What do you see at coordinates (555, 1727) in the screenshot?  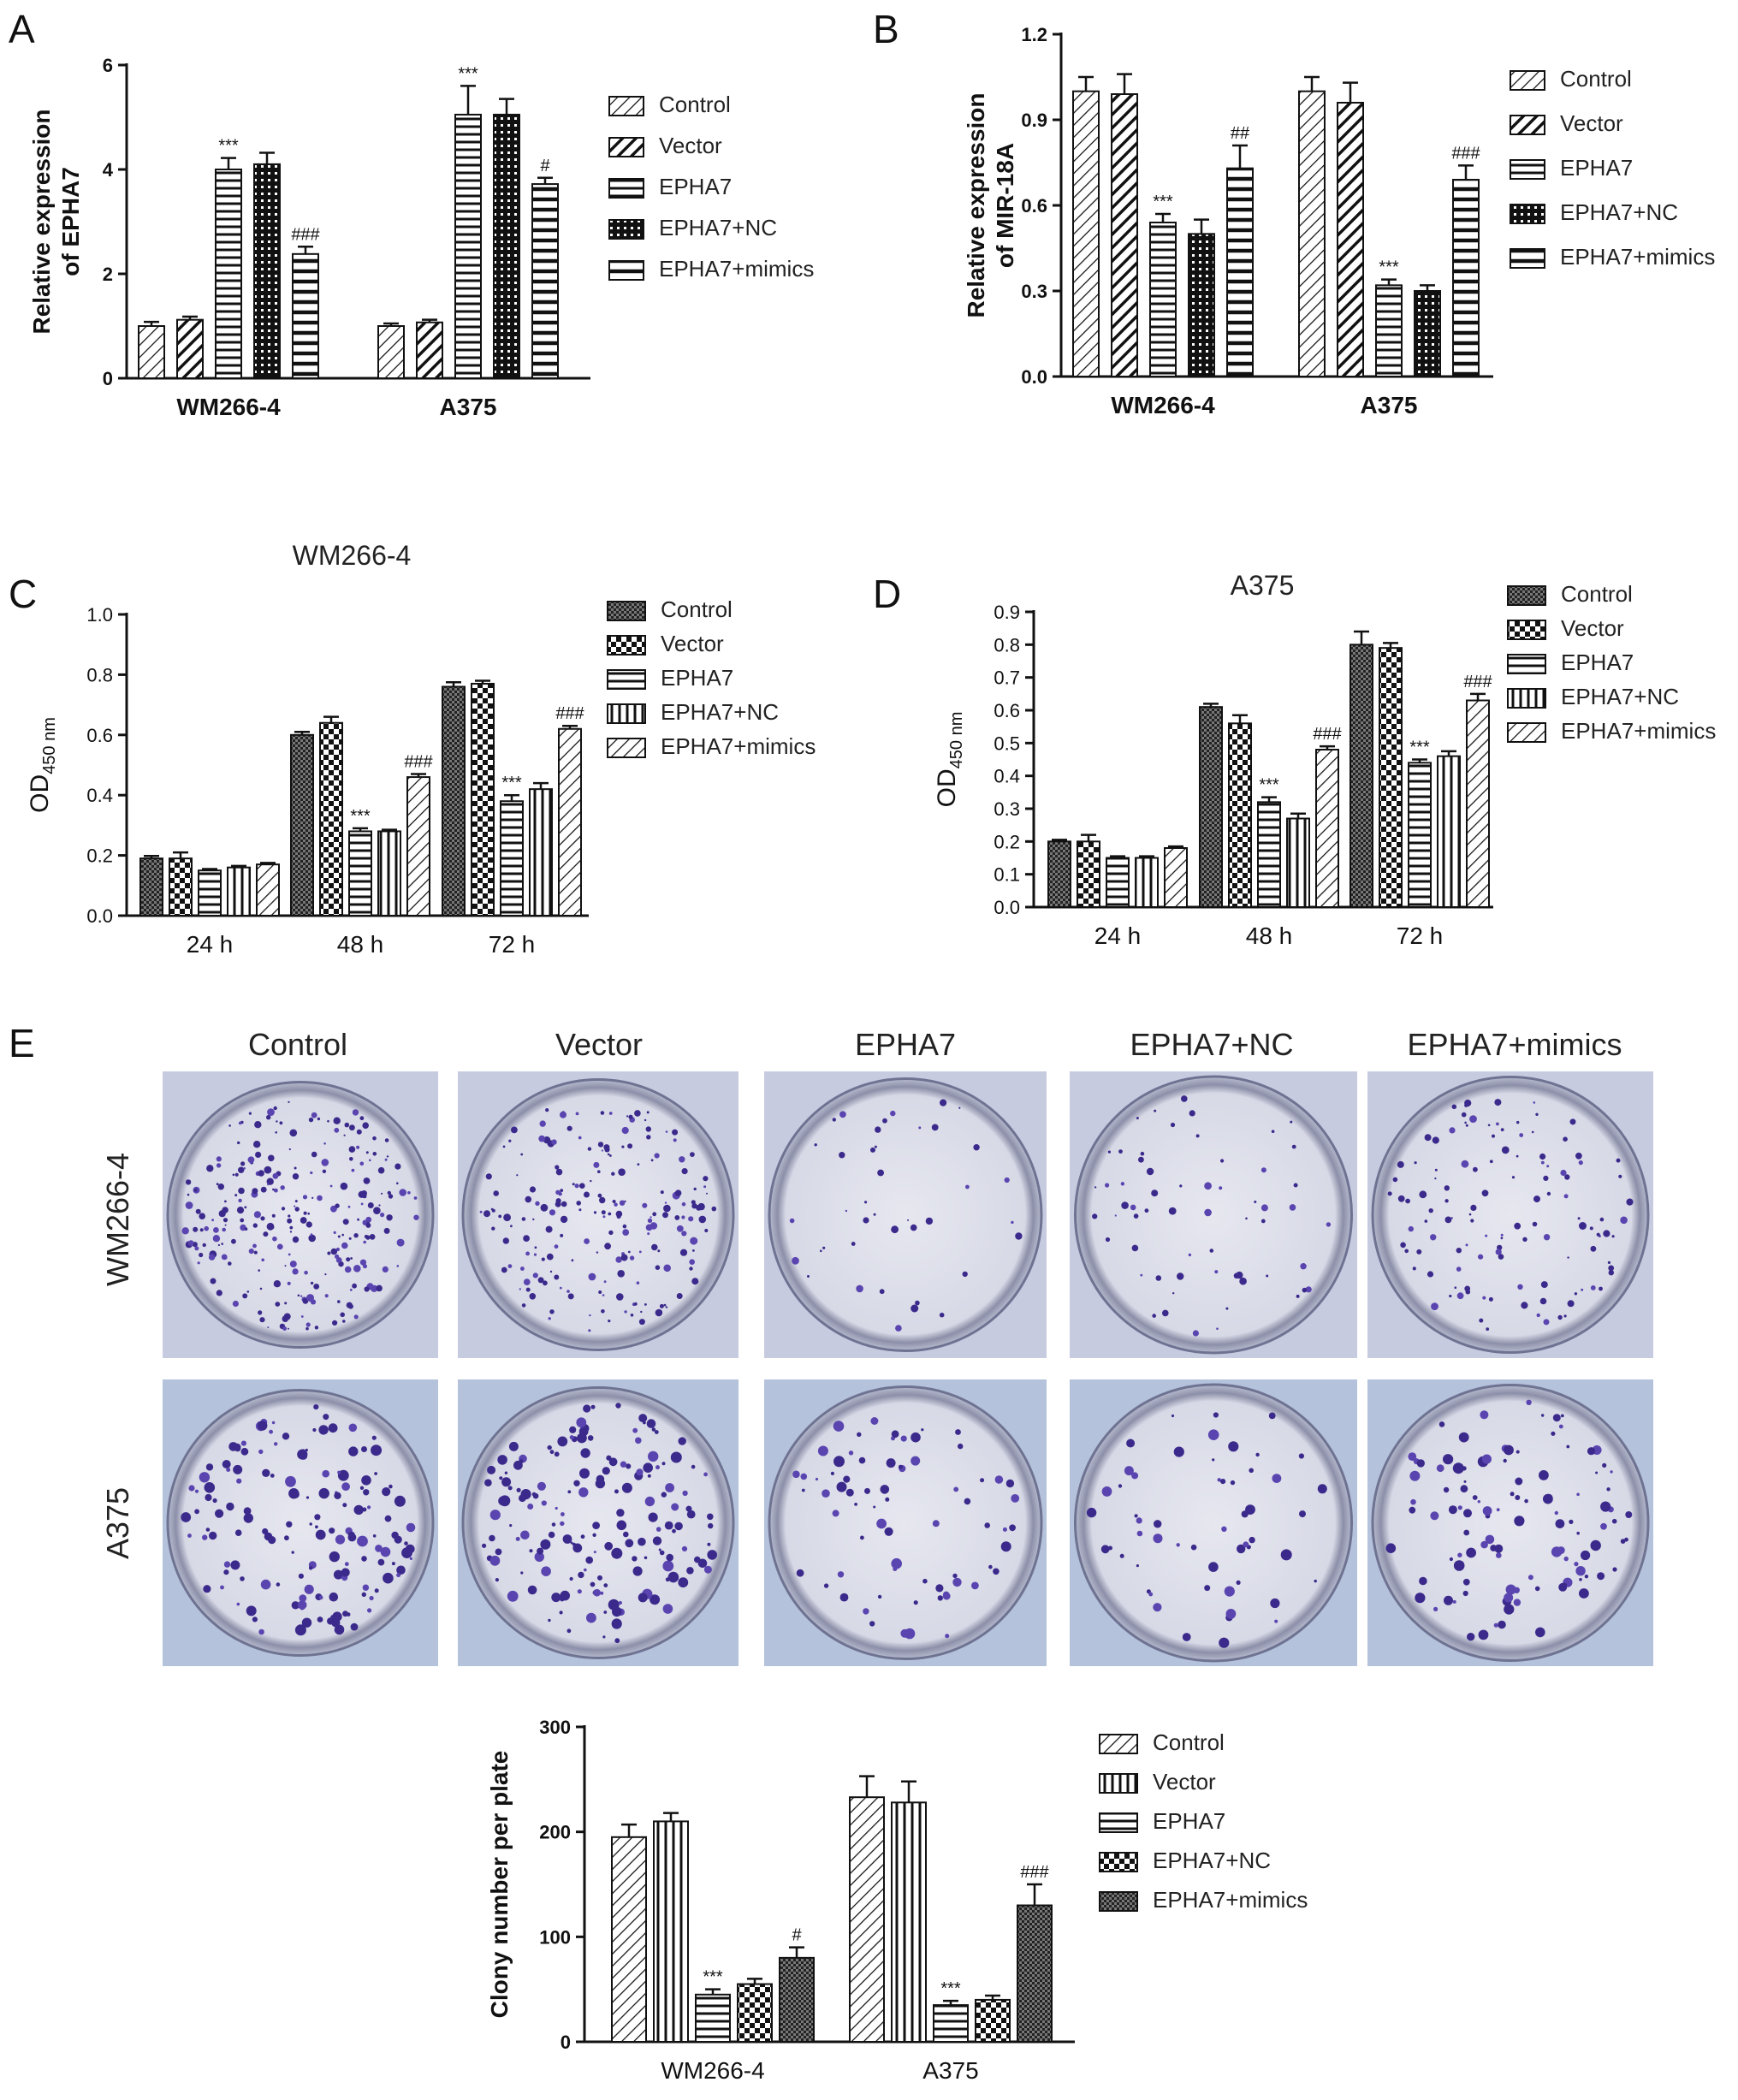 I see `y-tick-label: 300` at bounding box center [555, 1727].